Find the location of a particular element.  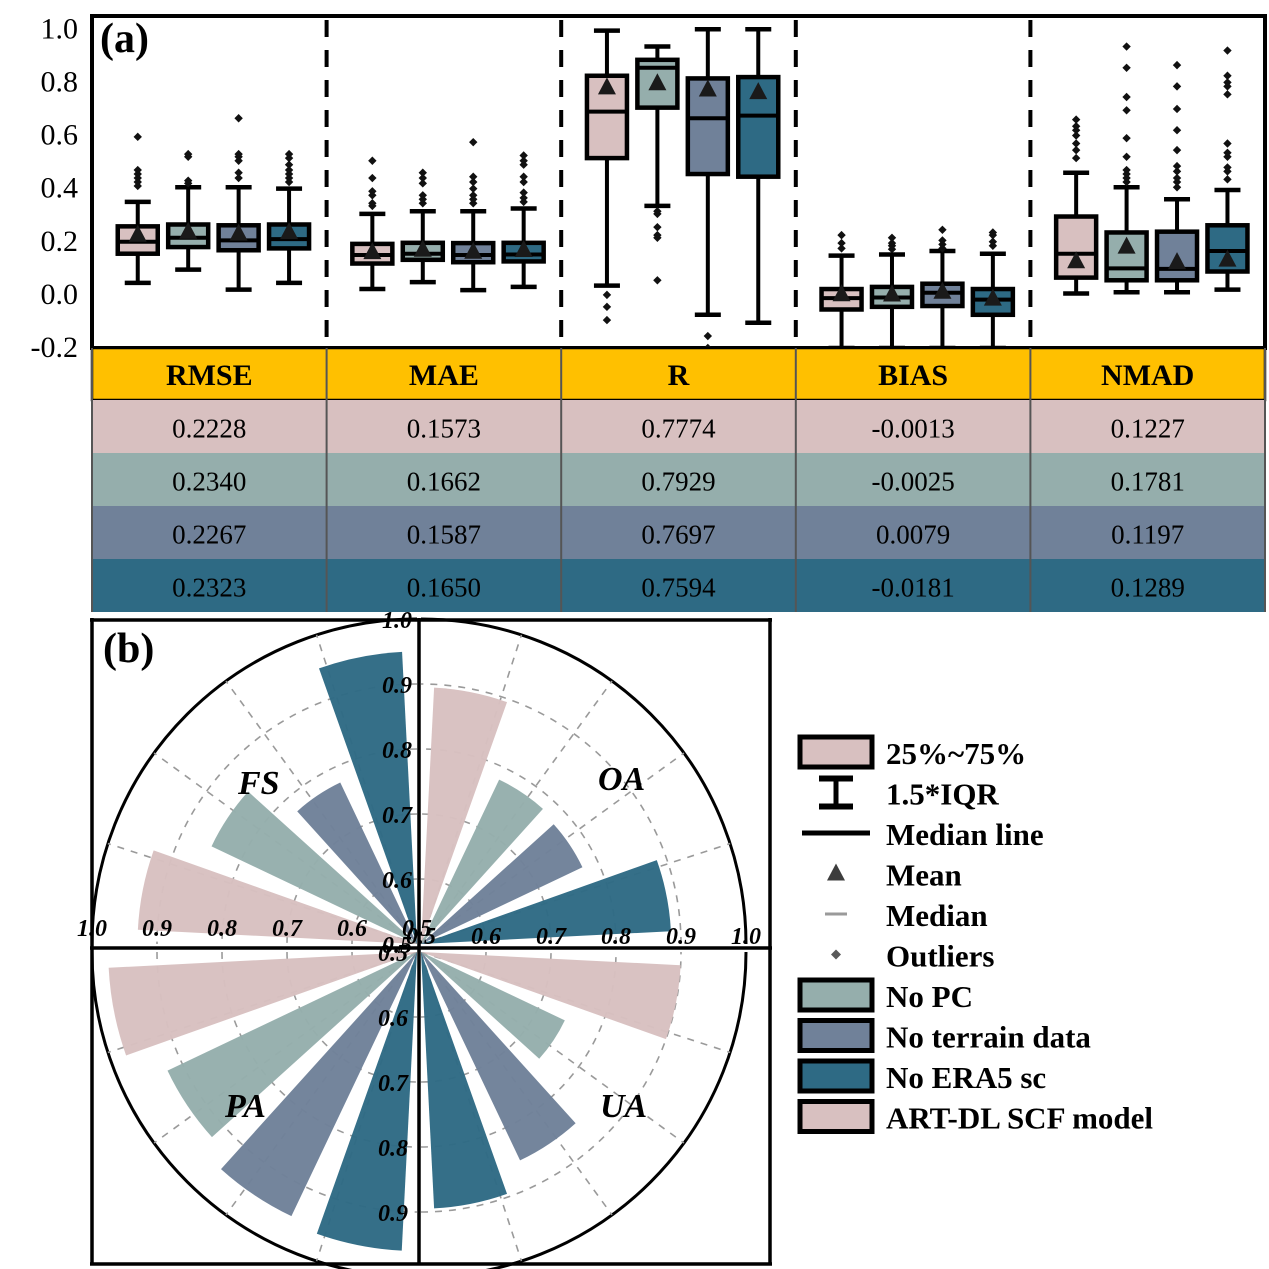

polar-tick-pa: 0.9 is located at coordinates (393, 1214).